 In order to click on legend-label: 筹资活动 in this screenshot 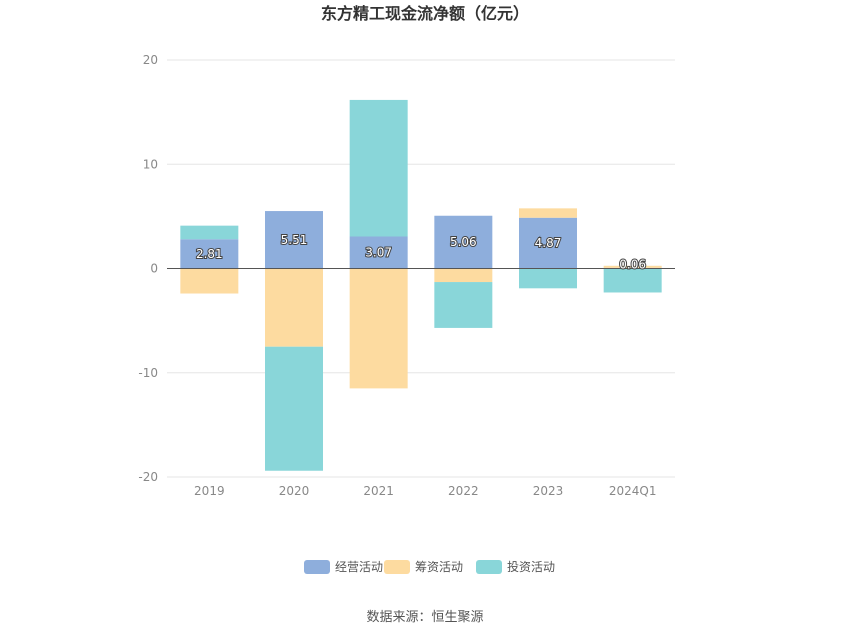, I will do `click(439, 567)`.